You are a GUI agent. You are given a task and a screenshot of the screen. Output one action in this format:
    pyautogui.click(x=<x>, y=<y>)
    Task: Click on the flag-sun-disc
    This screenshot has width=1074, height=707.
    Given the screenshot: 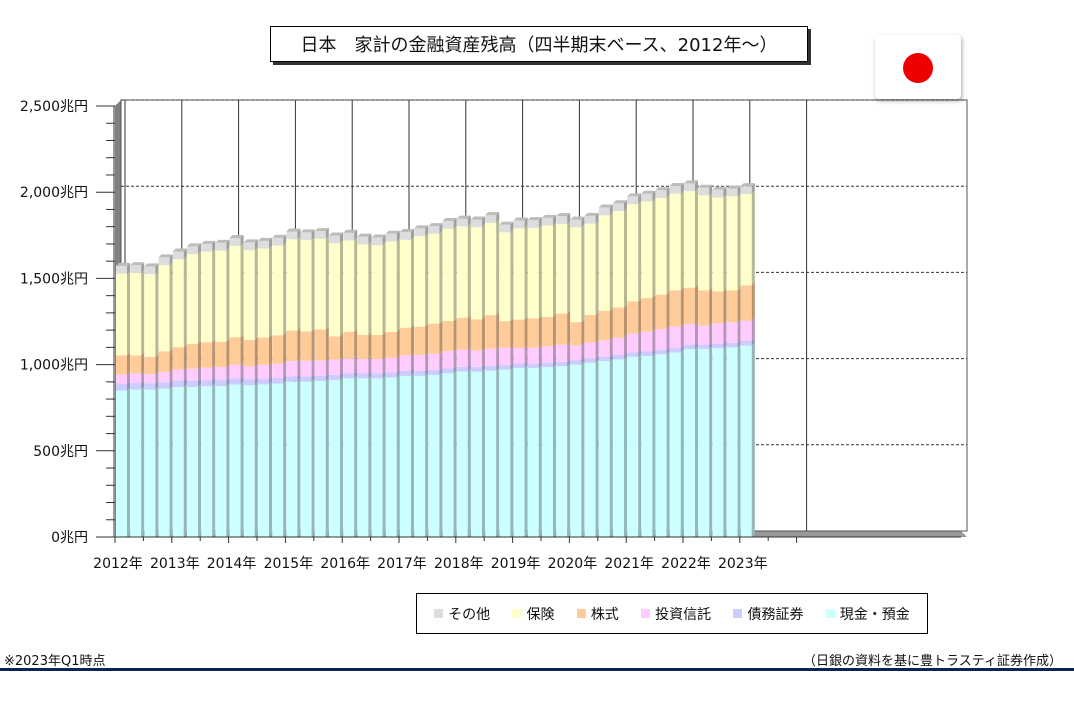 What is the action you would take?
    pyautogui.click(x=918, y=68)
    